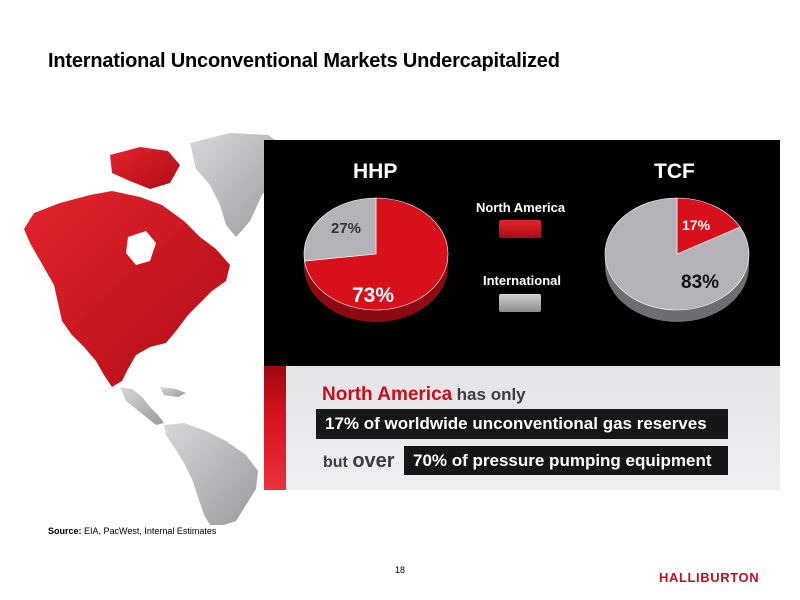 The width and height of the screenshot is (800, 600). What do you see at coordinates (237, 185) in the screenshot?
I see `greenland-shape` at bounding box center [237, 185].